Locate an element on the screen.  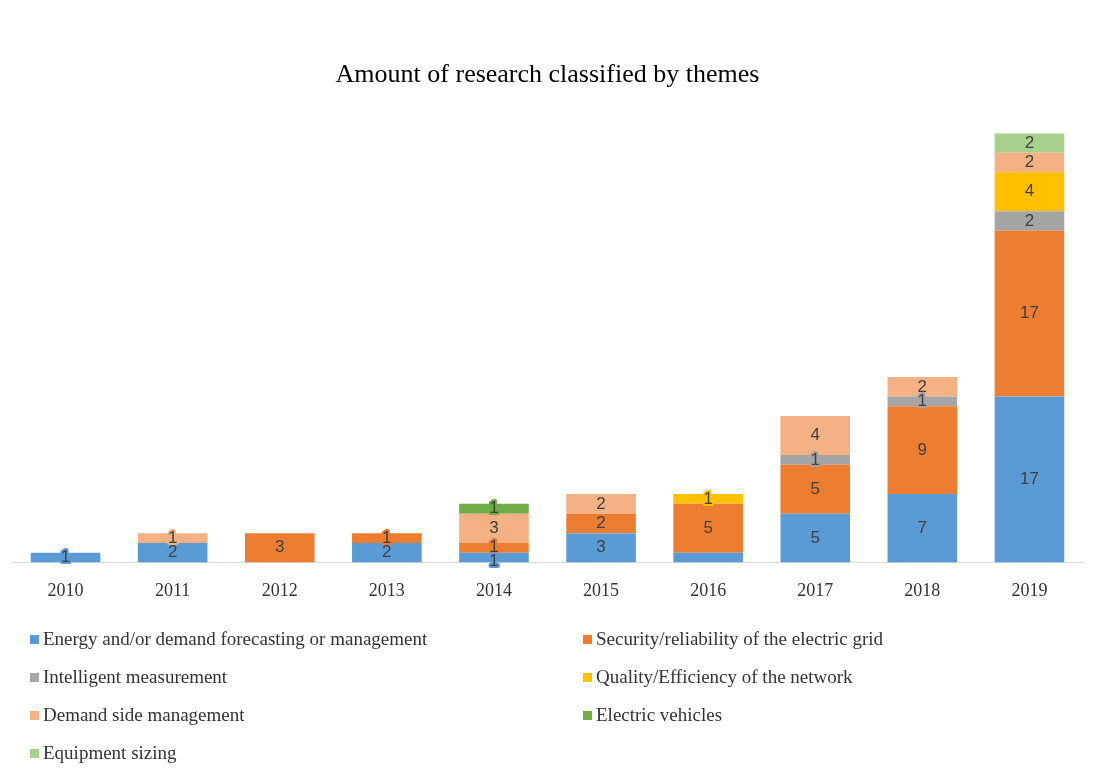
x-tick-label: 2019 is located at coordinates (1029, 589).